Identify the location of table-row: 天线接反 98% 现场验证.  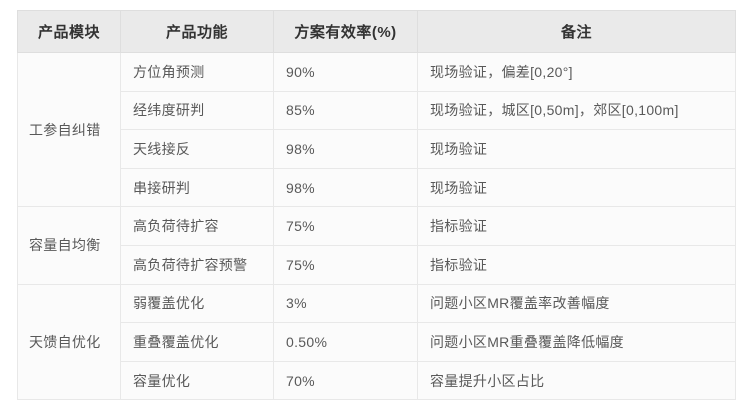
(377, 149).